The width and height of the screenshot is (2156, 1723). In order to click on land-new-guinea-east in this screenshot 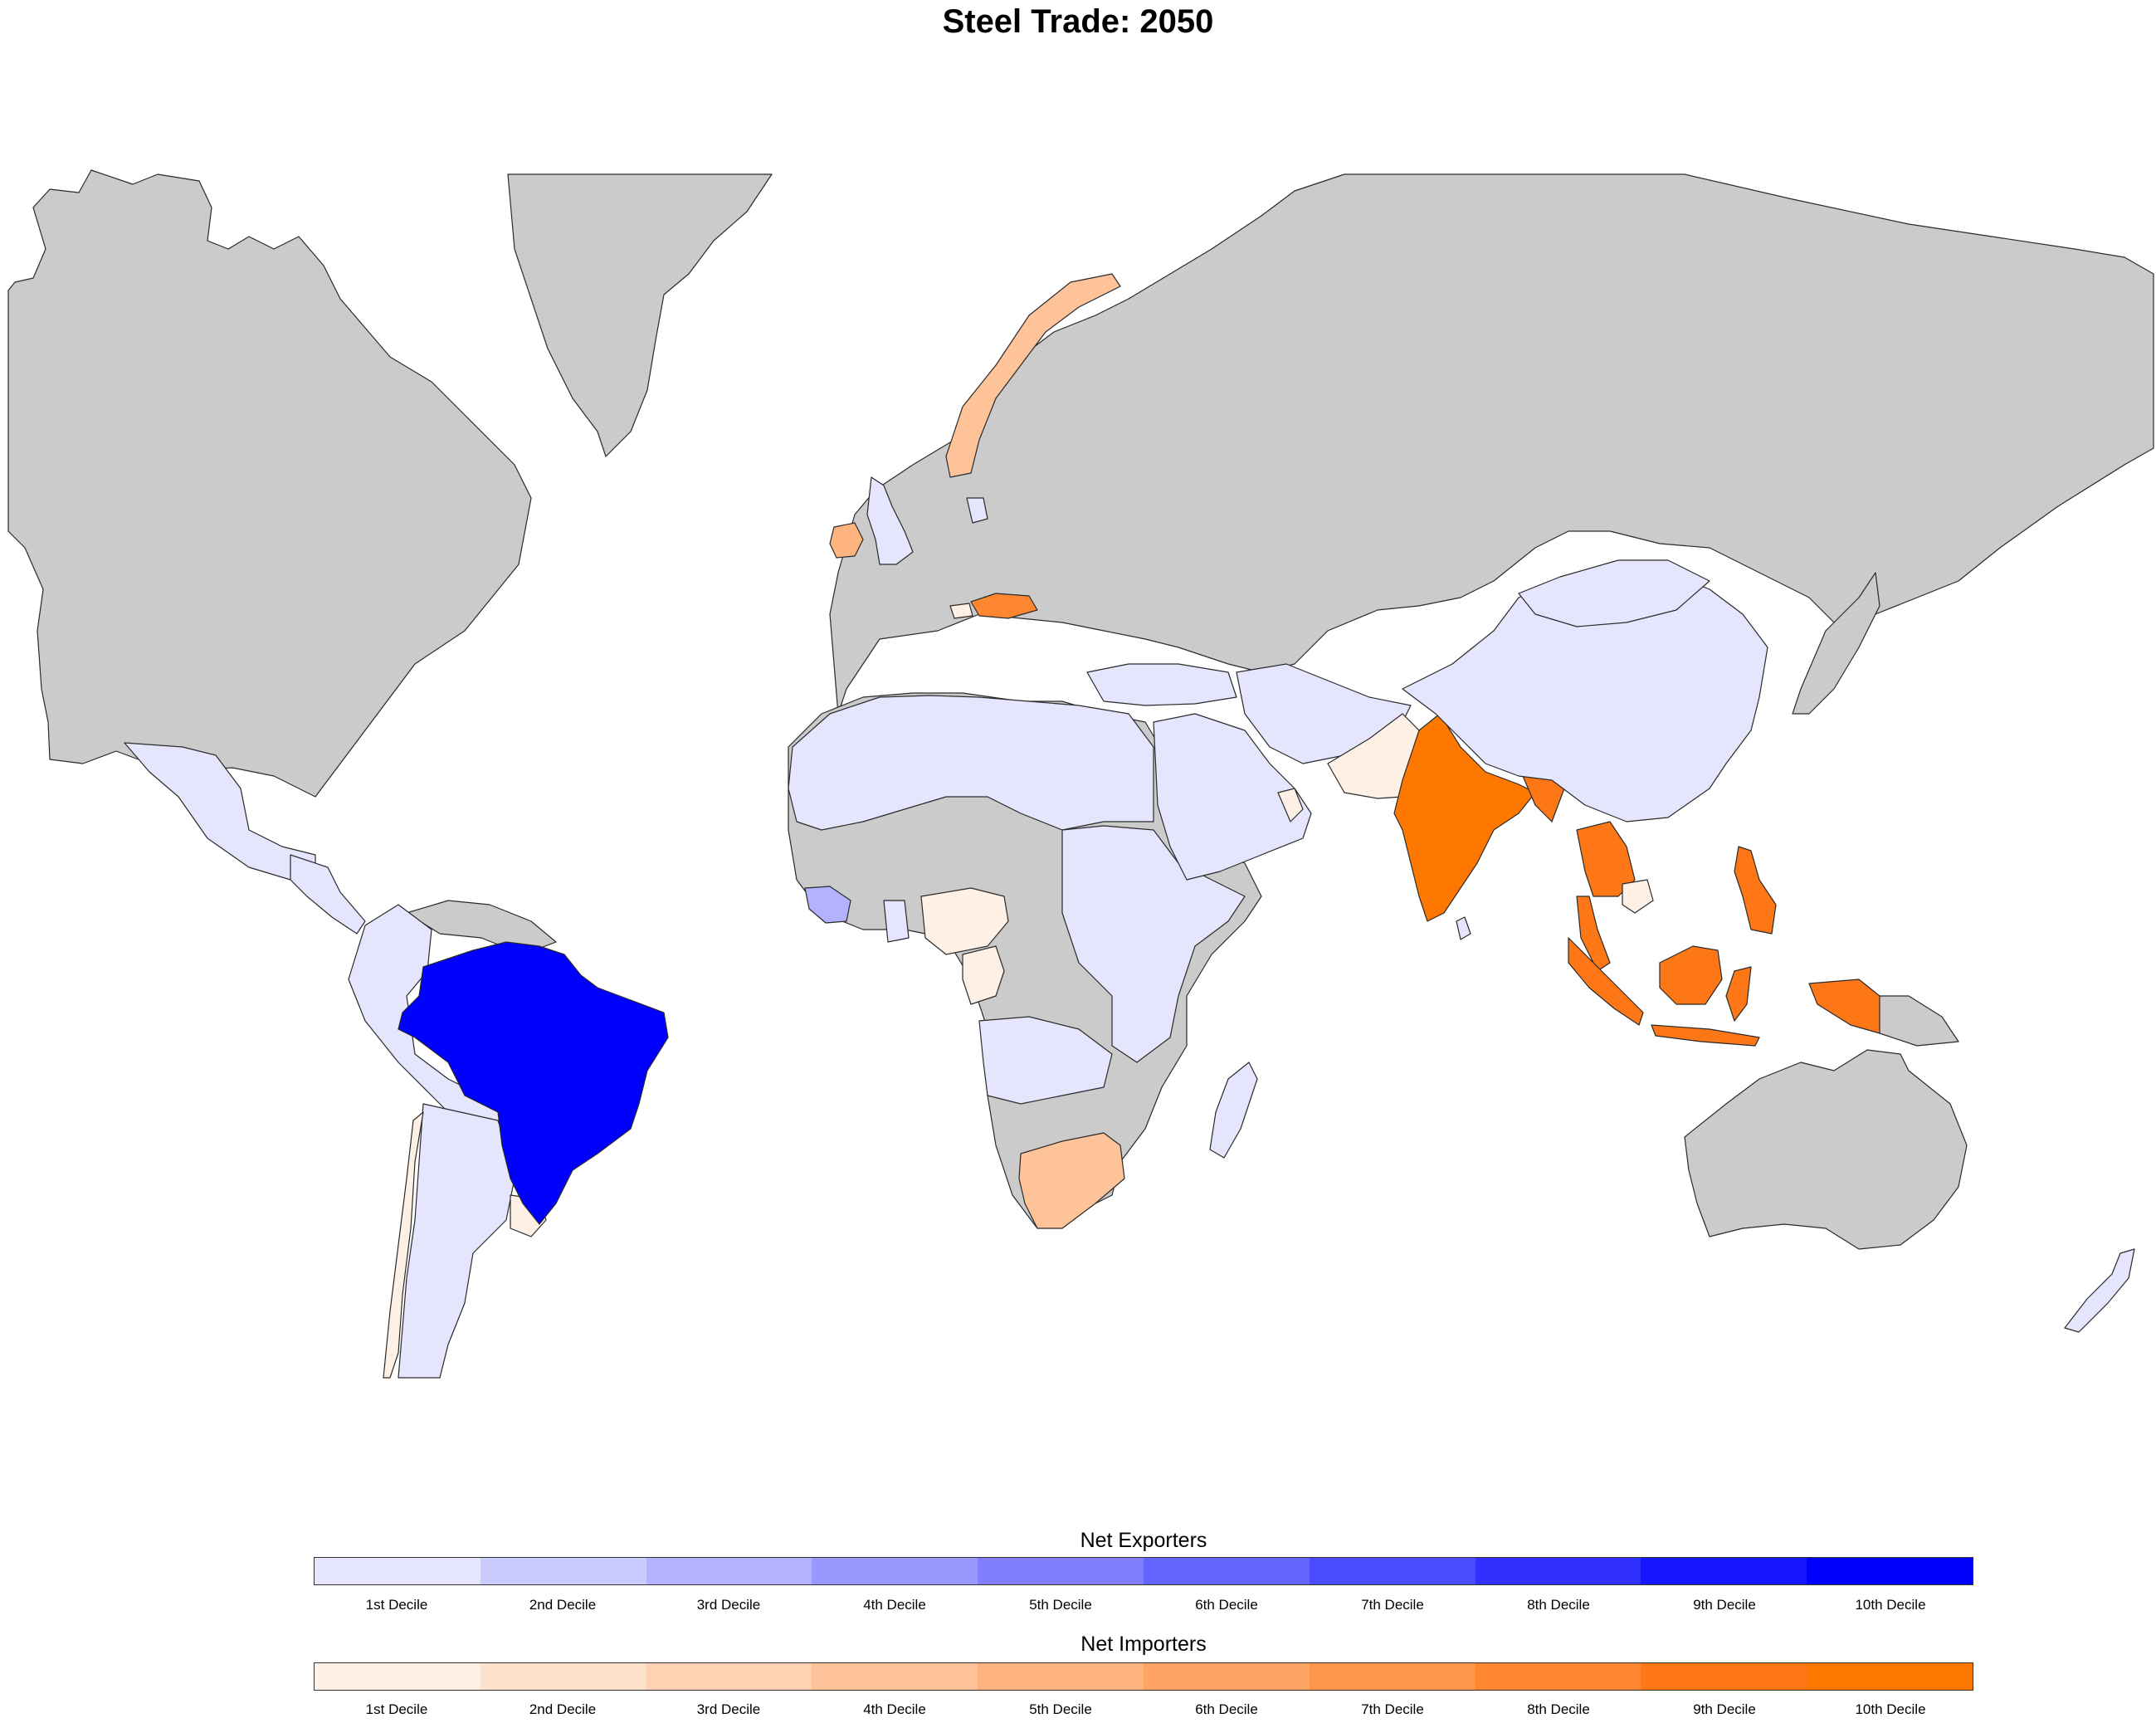, I will do `click(1917, 1021)`.